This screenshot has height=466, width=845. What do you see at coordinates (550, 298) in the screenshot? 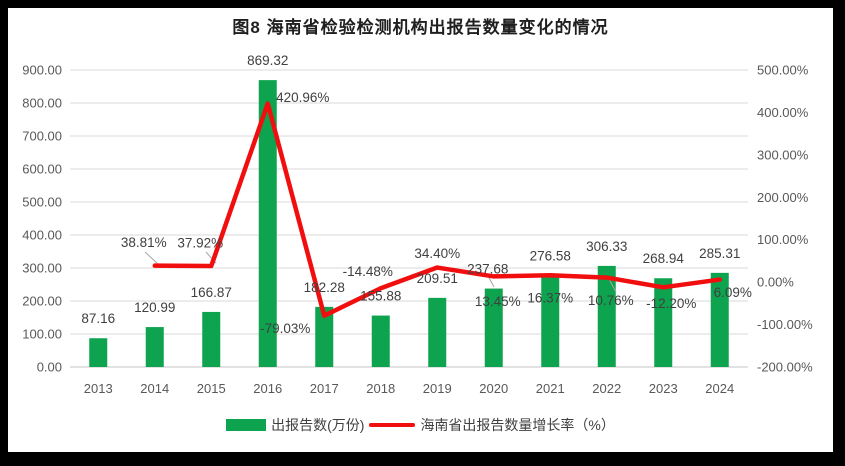
I see `line-value-label: 16.37%` at bounding box center [550, 298].